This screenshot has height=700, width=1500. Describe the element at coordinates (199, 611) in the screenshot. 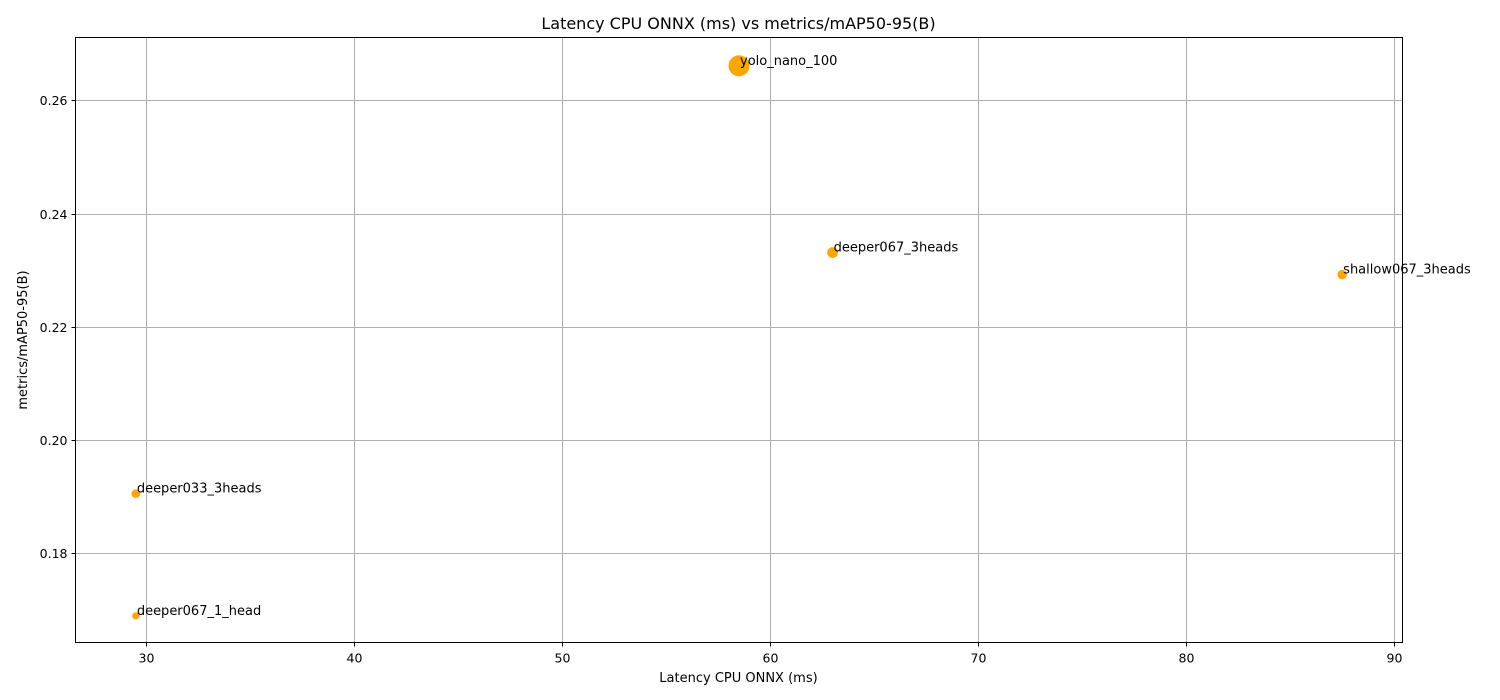

I see `point-annotation: deeper067_1_head` at that location.